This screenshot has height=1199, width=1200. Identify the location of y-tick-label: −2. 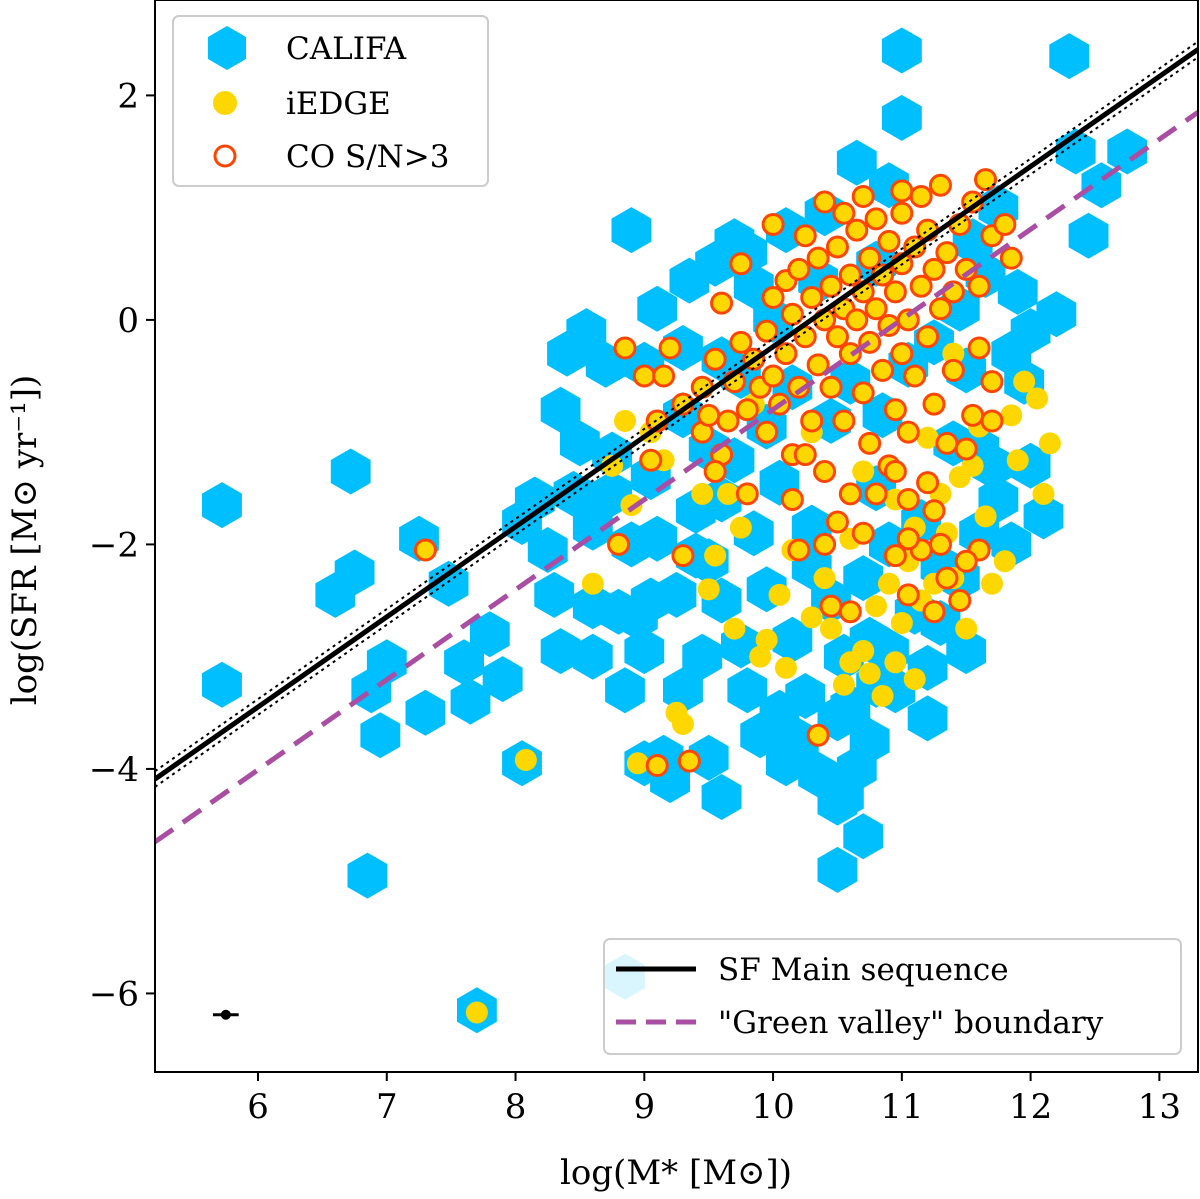
(114, 545).